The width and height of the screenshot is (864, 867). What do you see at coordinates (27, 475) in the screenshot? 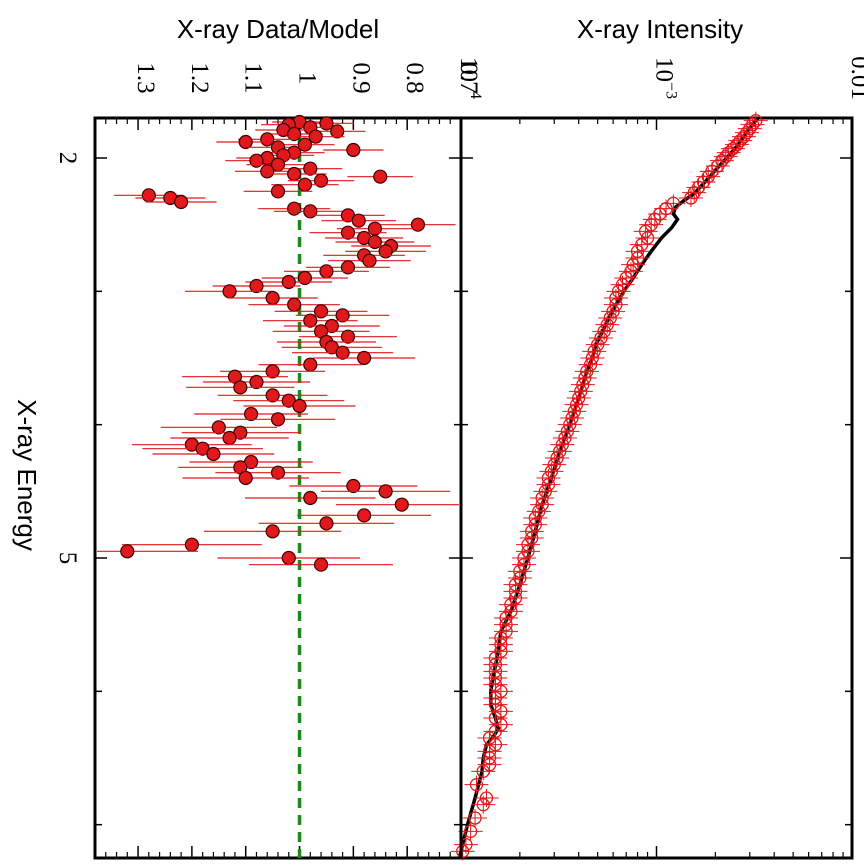
I see `x-axis-label: X-ray Energy` at bounding box center [27, 475].